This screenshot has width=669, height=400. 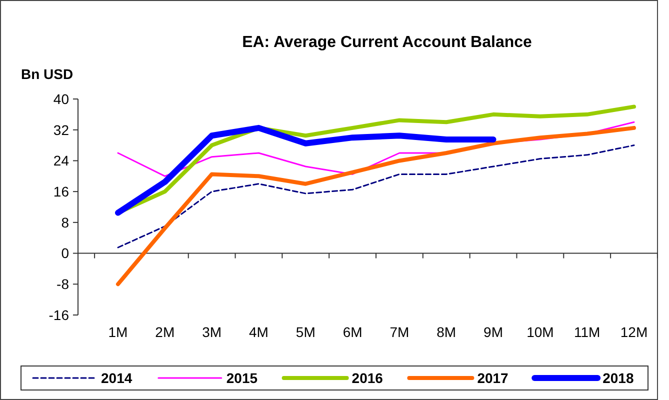 I want to click on legend-label: 2015, so click(x=242, y=378).